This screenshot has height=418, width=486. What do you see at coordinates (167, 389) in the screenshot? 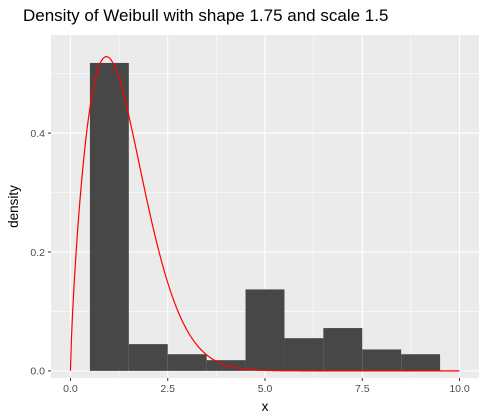
I see `x-tick-label: 2.5` at bounding box center [167, 389].